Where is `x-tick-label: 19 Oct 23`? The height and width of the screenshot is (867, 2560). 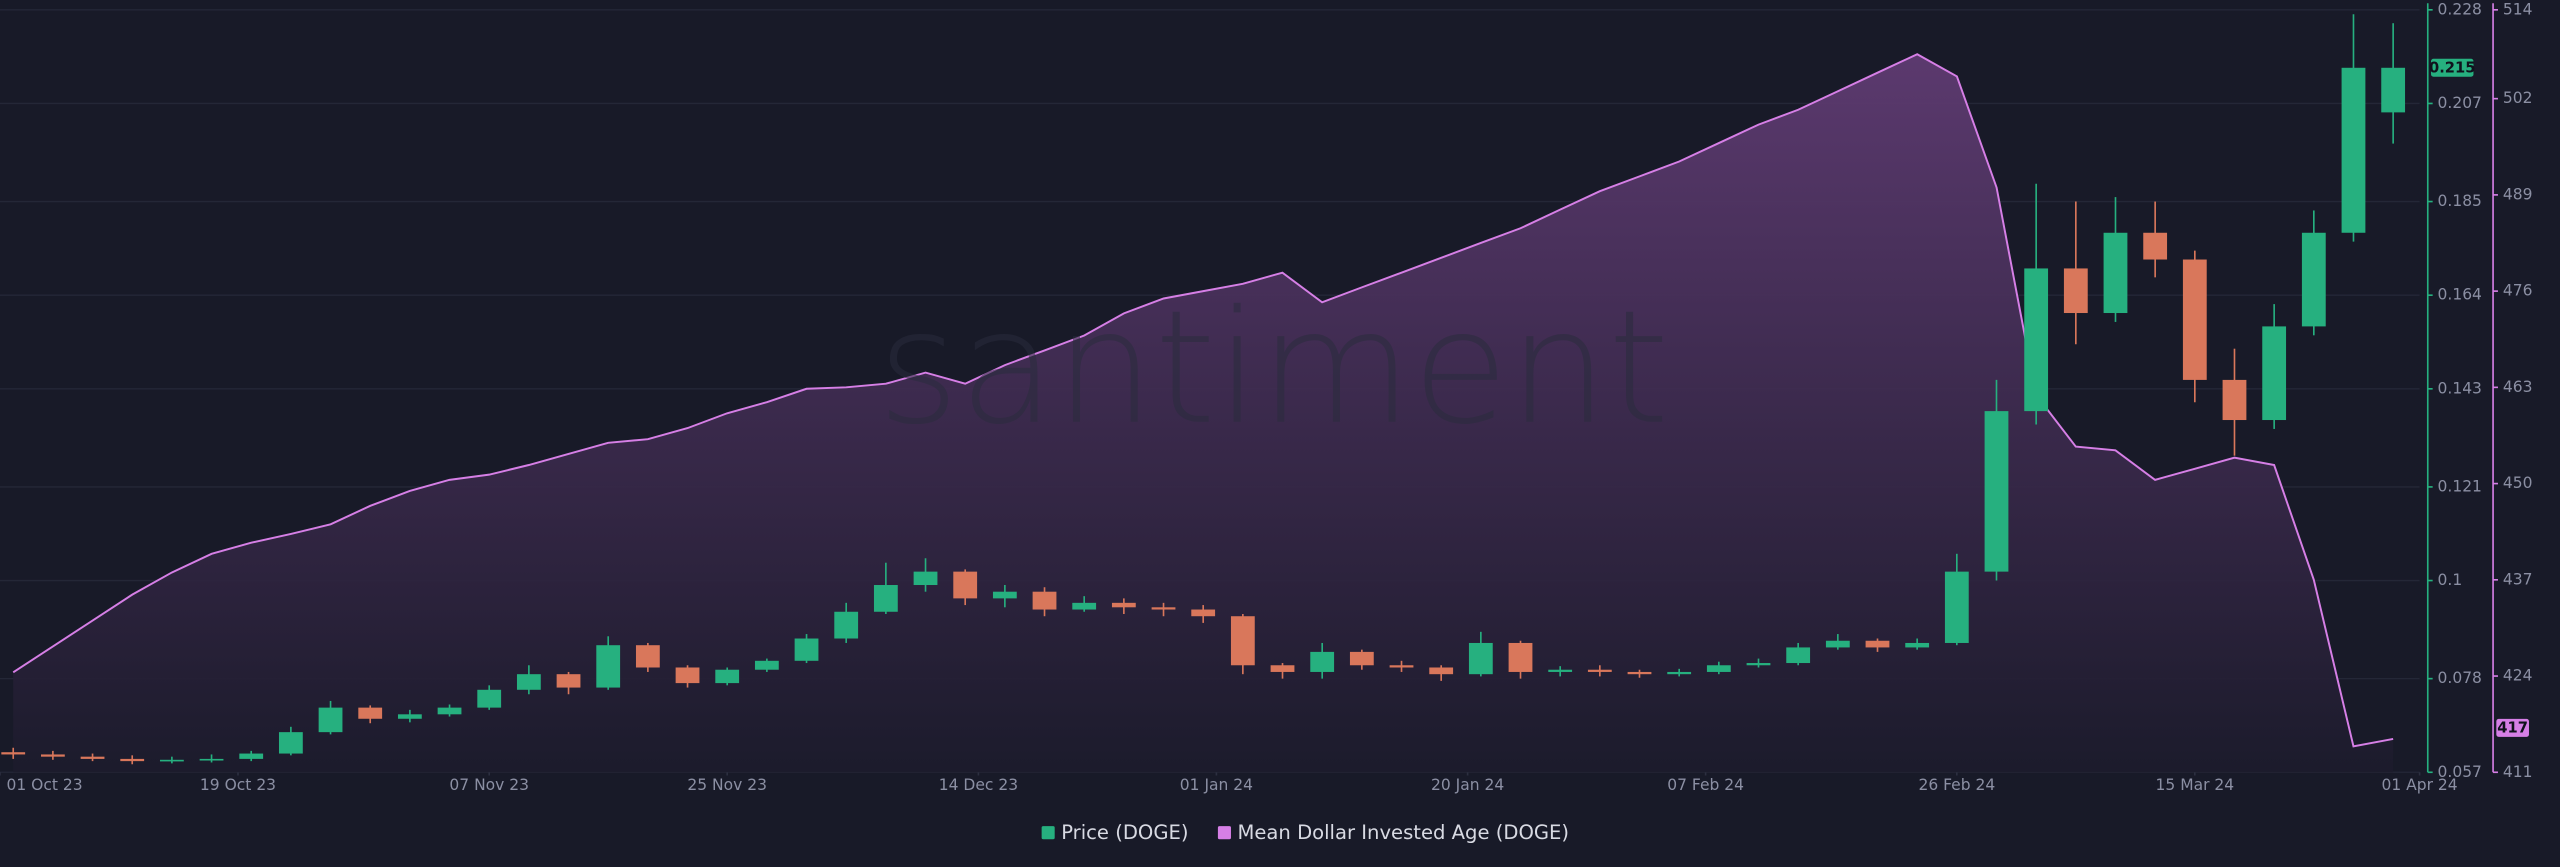 x-tick-label: 19 Oct 23 is located at coordinates (238, 785).